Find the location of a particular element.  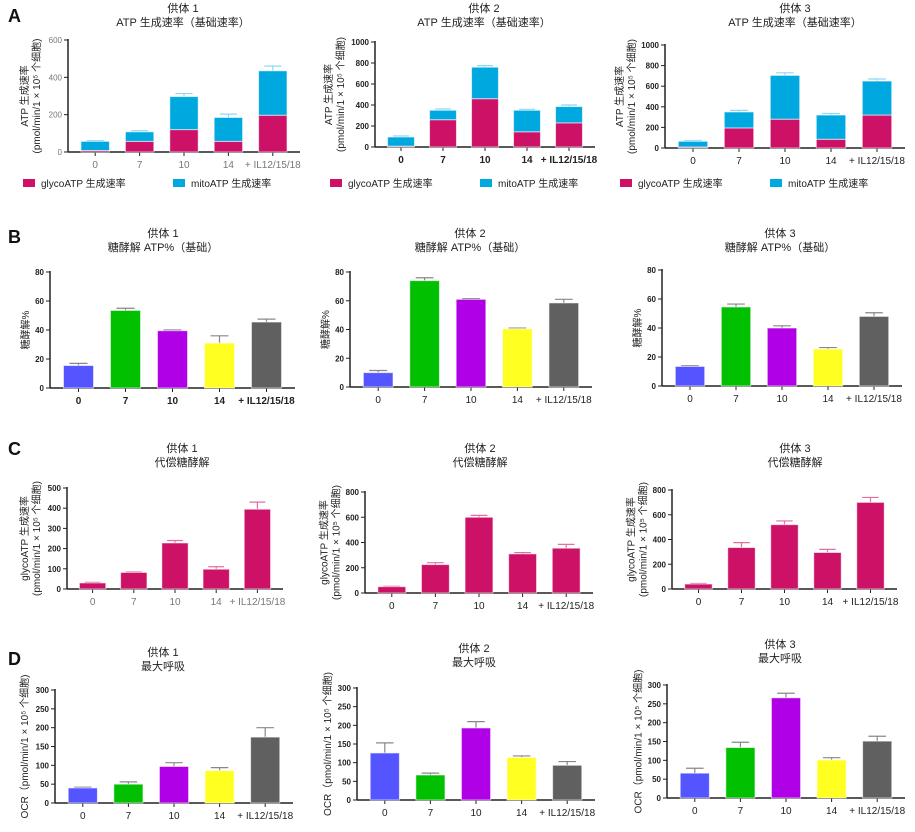

y-tick-label: 60 is located at coordinates (339, 301).